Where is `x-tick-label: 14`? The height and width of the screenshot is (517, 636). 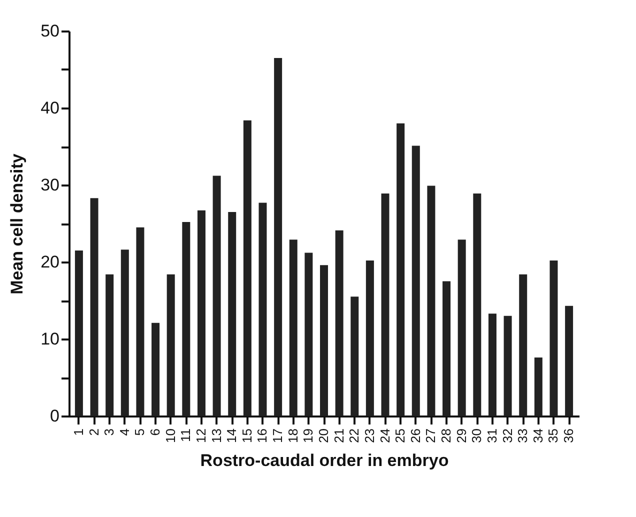 x-tick-label: 14 is located at coordinates (232, 435).